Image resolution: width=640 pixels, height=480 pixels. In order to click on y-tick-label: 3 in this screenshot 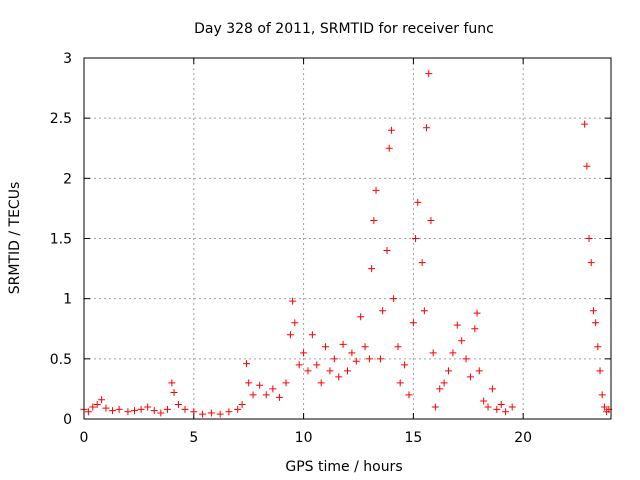, I will do `click(67, 59)`.